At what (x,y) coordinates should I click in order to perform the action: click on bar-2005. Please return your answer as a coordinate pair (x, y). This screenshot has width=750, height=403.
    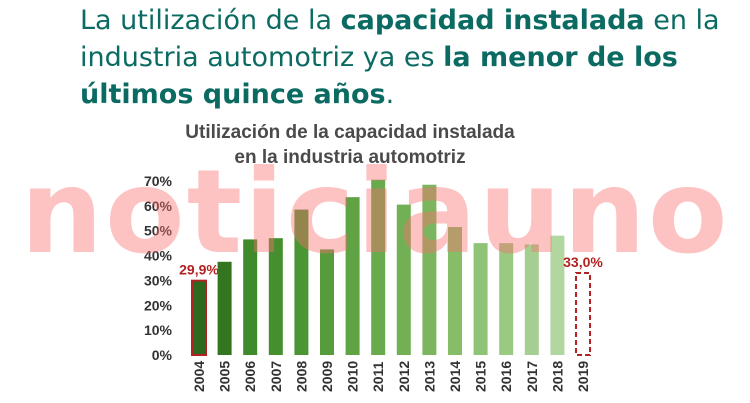
    Looking at the image, I should click on (224, 308).